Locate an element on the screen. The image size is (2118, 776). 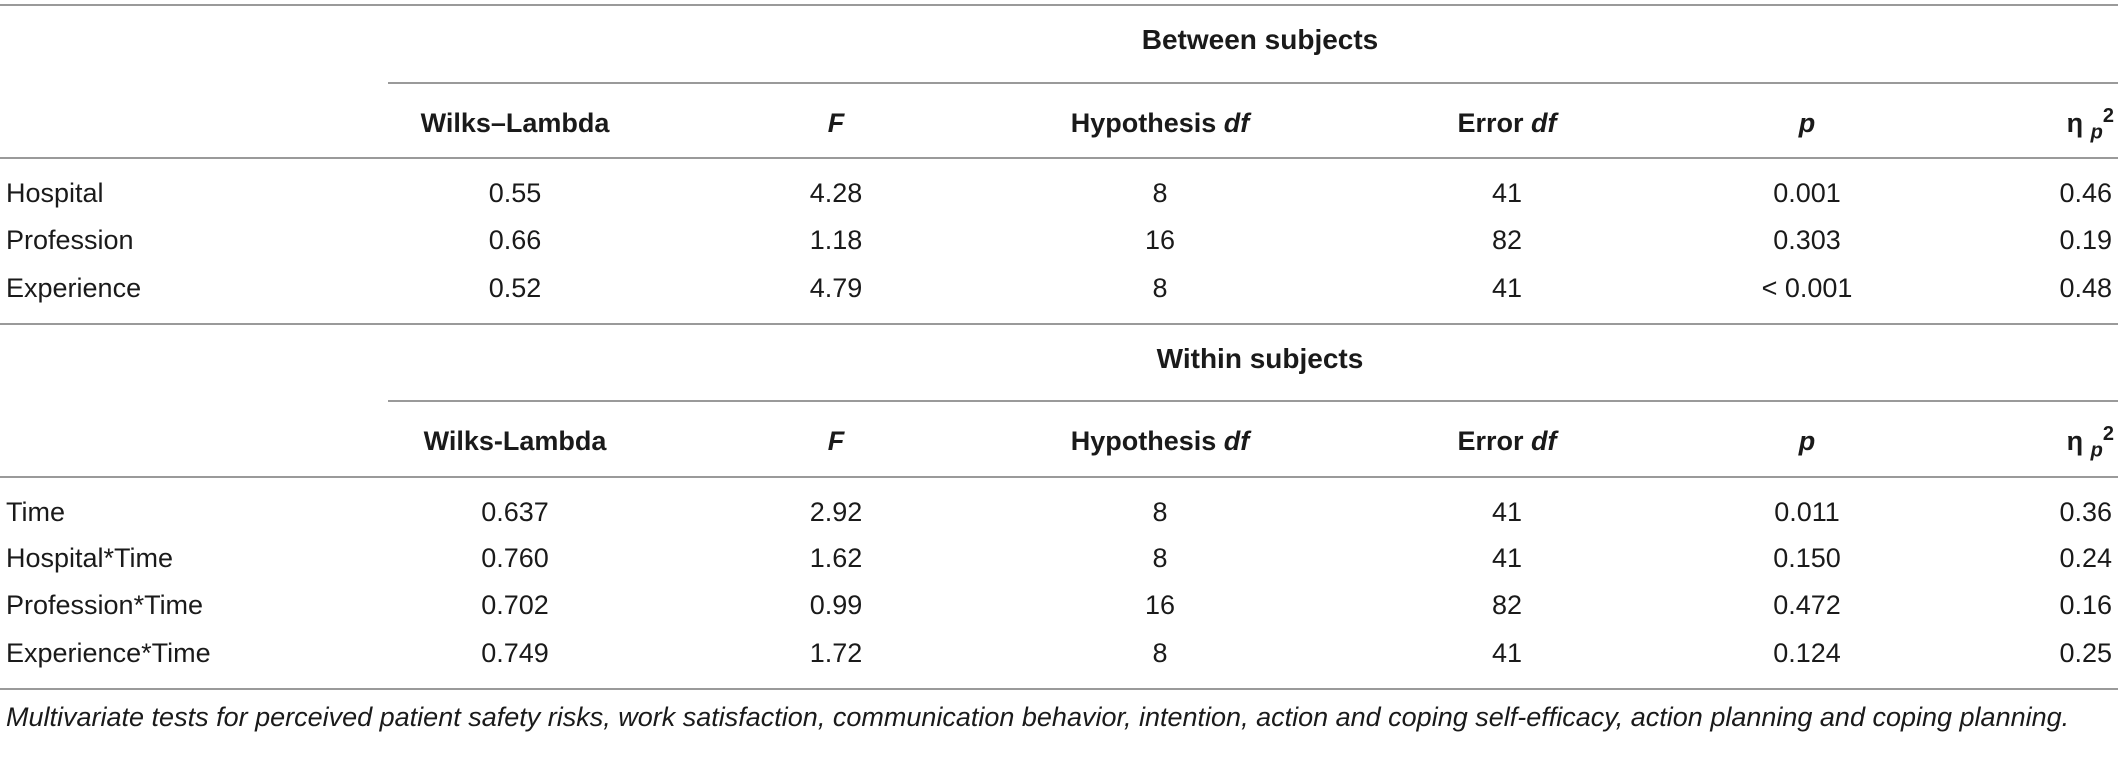
cell-f: 2.92 is located at coordinates (836, 512).